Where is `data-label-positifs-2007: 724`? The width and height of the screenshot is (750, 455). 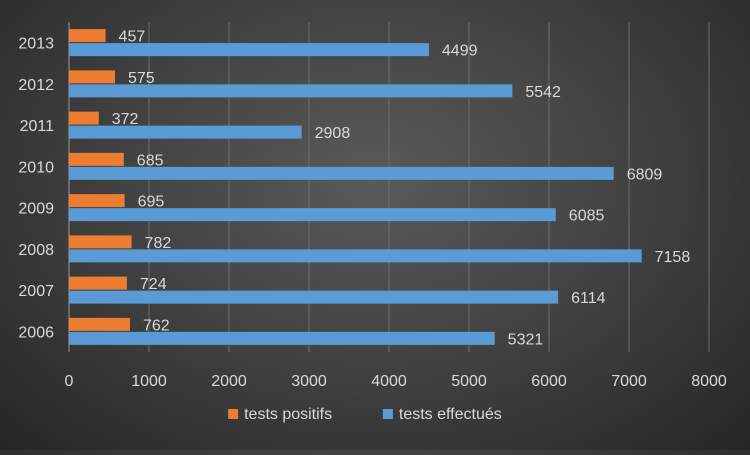
data-label-positifs-2007: 724 is located at coordinates (153, 284).